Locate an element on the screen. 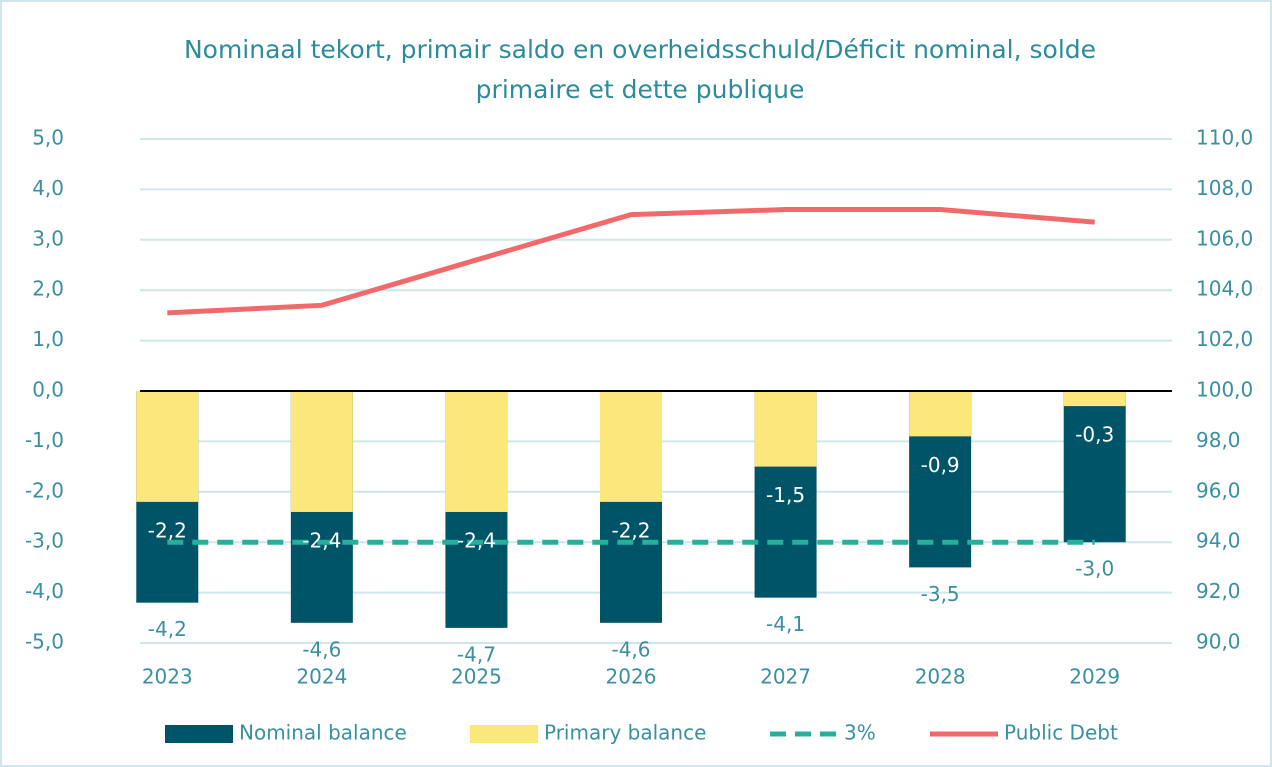 This screenshot has height=767, width=1272. y-tick-label: -4,0 is located at coordinates (44, 591).